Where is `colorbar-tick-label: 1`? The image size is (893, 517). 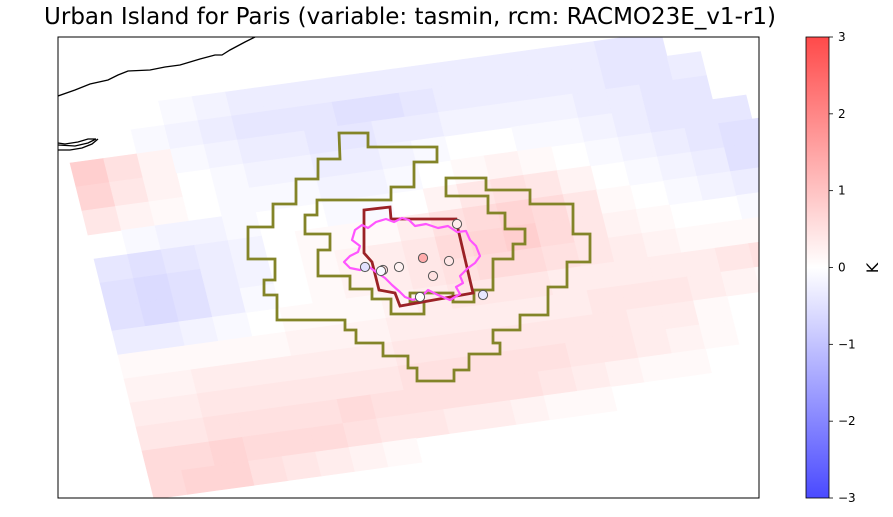 colorbar-tick-label: 1 is located at coordinates (842, 191).